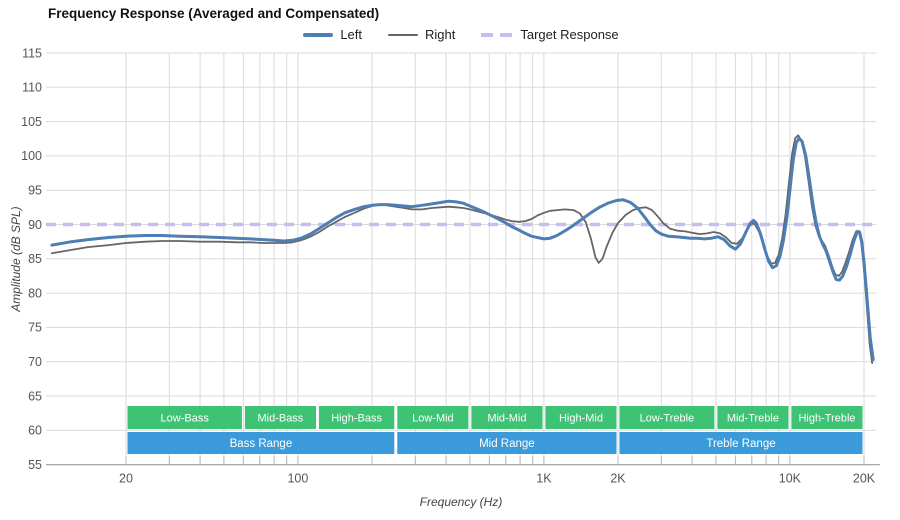 Image resolution: width=900 pixels, height=520 pixels. I want to click on y-tick-label-65: 65, so click(35, 396).